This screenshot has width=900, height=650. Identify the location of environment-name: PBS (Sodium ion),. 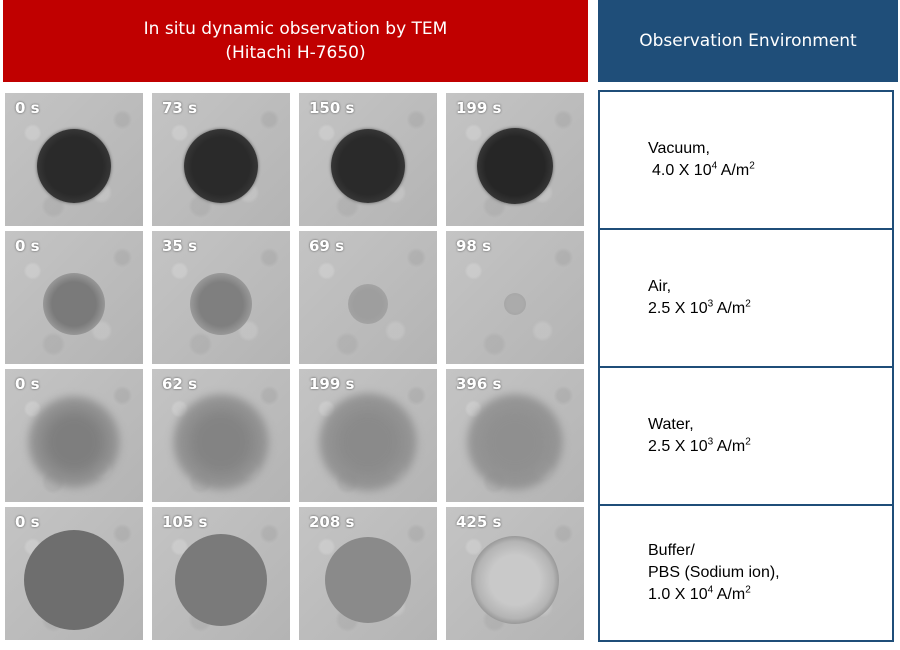
(714, 572).